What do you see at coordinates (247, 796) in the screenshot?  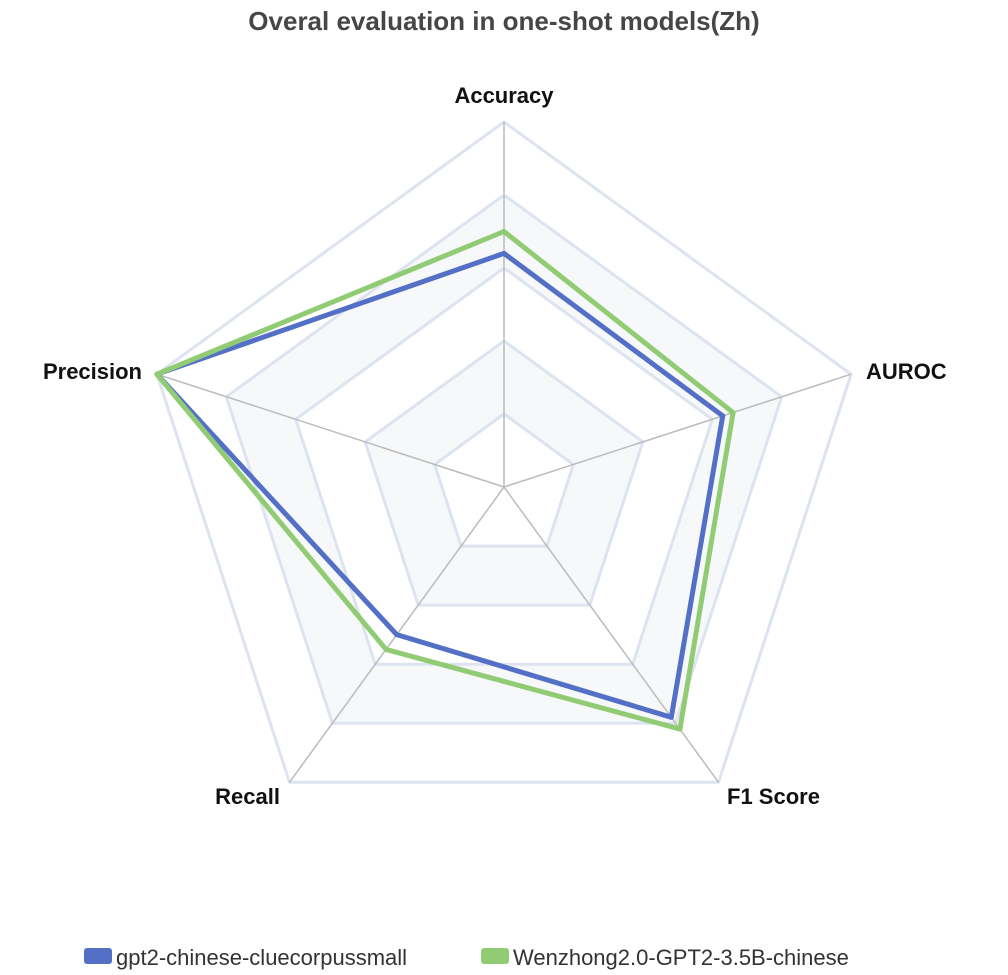 I see `axis-label-recall: Recall` at bounding box center [247, 796].